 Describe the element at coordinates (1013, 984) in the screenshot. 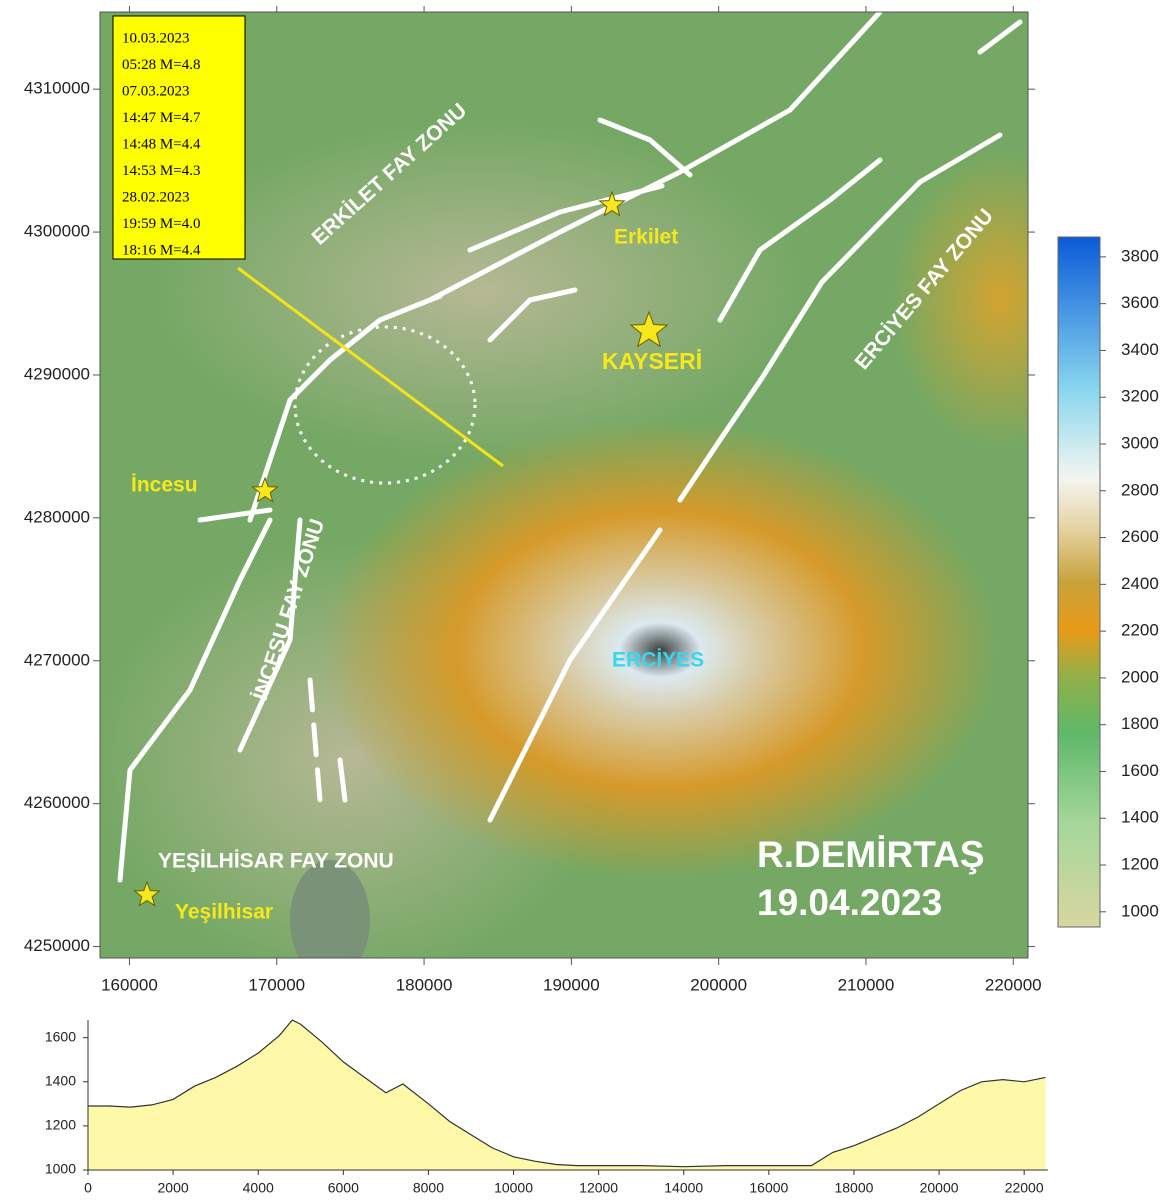

I see `x-tick-label: 220000` at that location.